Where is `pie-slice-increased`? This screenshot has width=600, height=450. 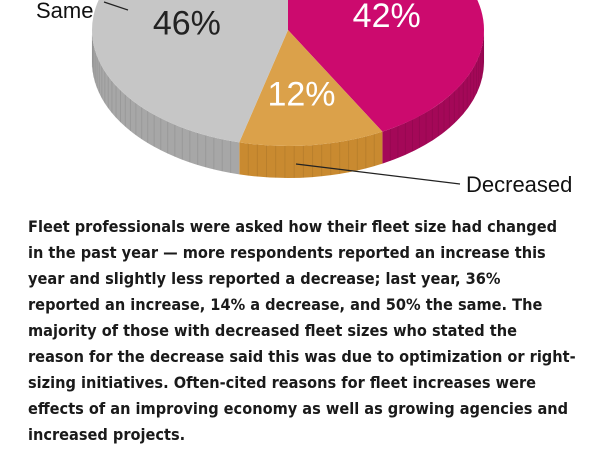
pie-slice-increased is located at coordinates (386, 66).